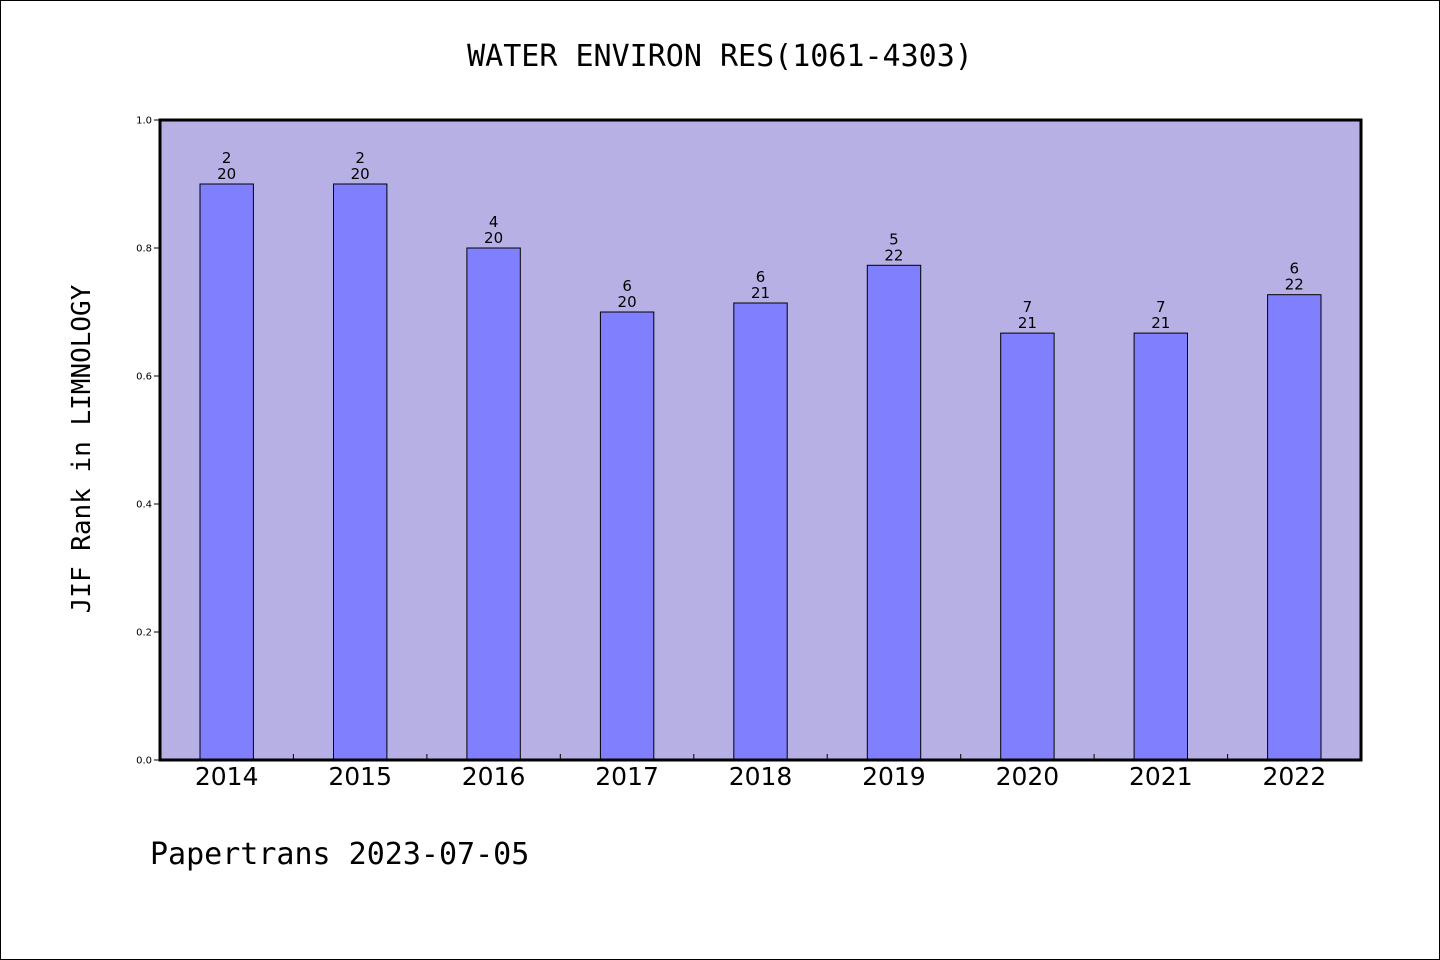 The height and width of the screenshot is (960, 1440). Describe the element at coordinates (82, 448) in the screenshot. I see `y-axis-label: JIF Rank in LIMNOLOGY` at that location.